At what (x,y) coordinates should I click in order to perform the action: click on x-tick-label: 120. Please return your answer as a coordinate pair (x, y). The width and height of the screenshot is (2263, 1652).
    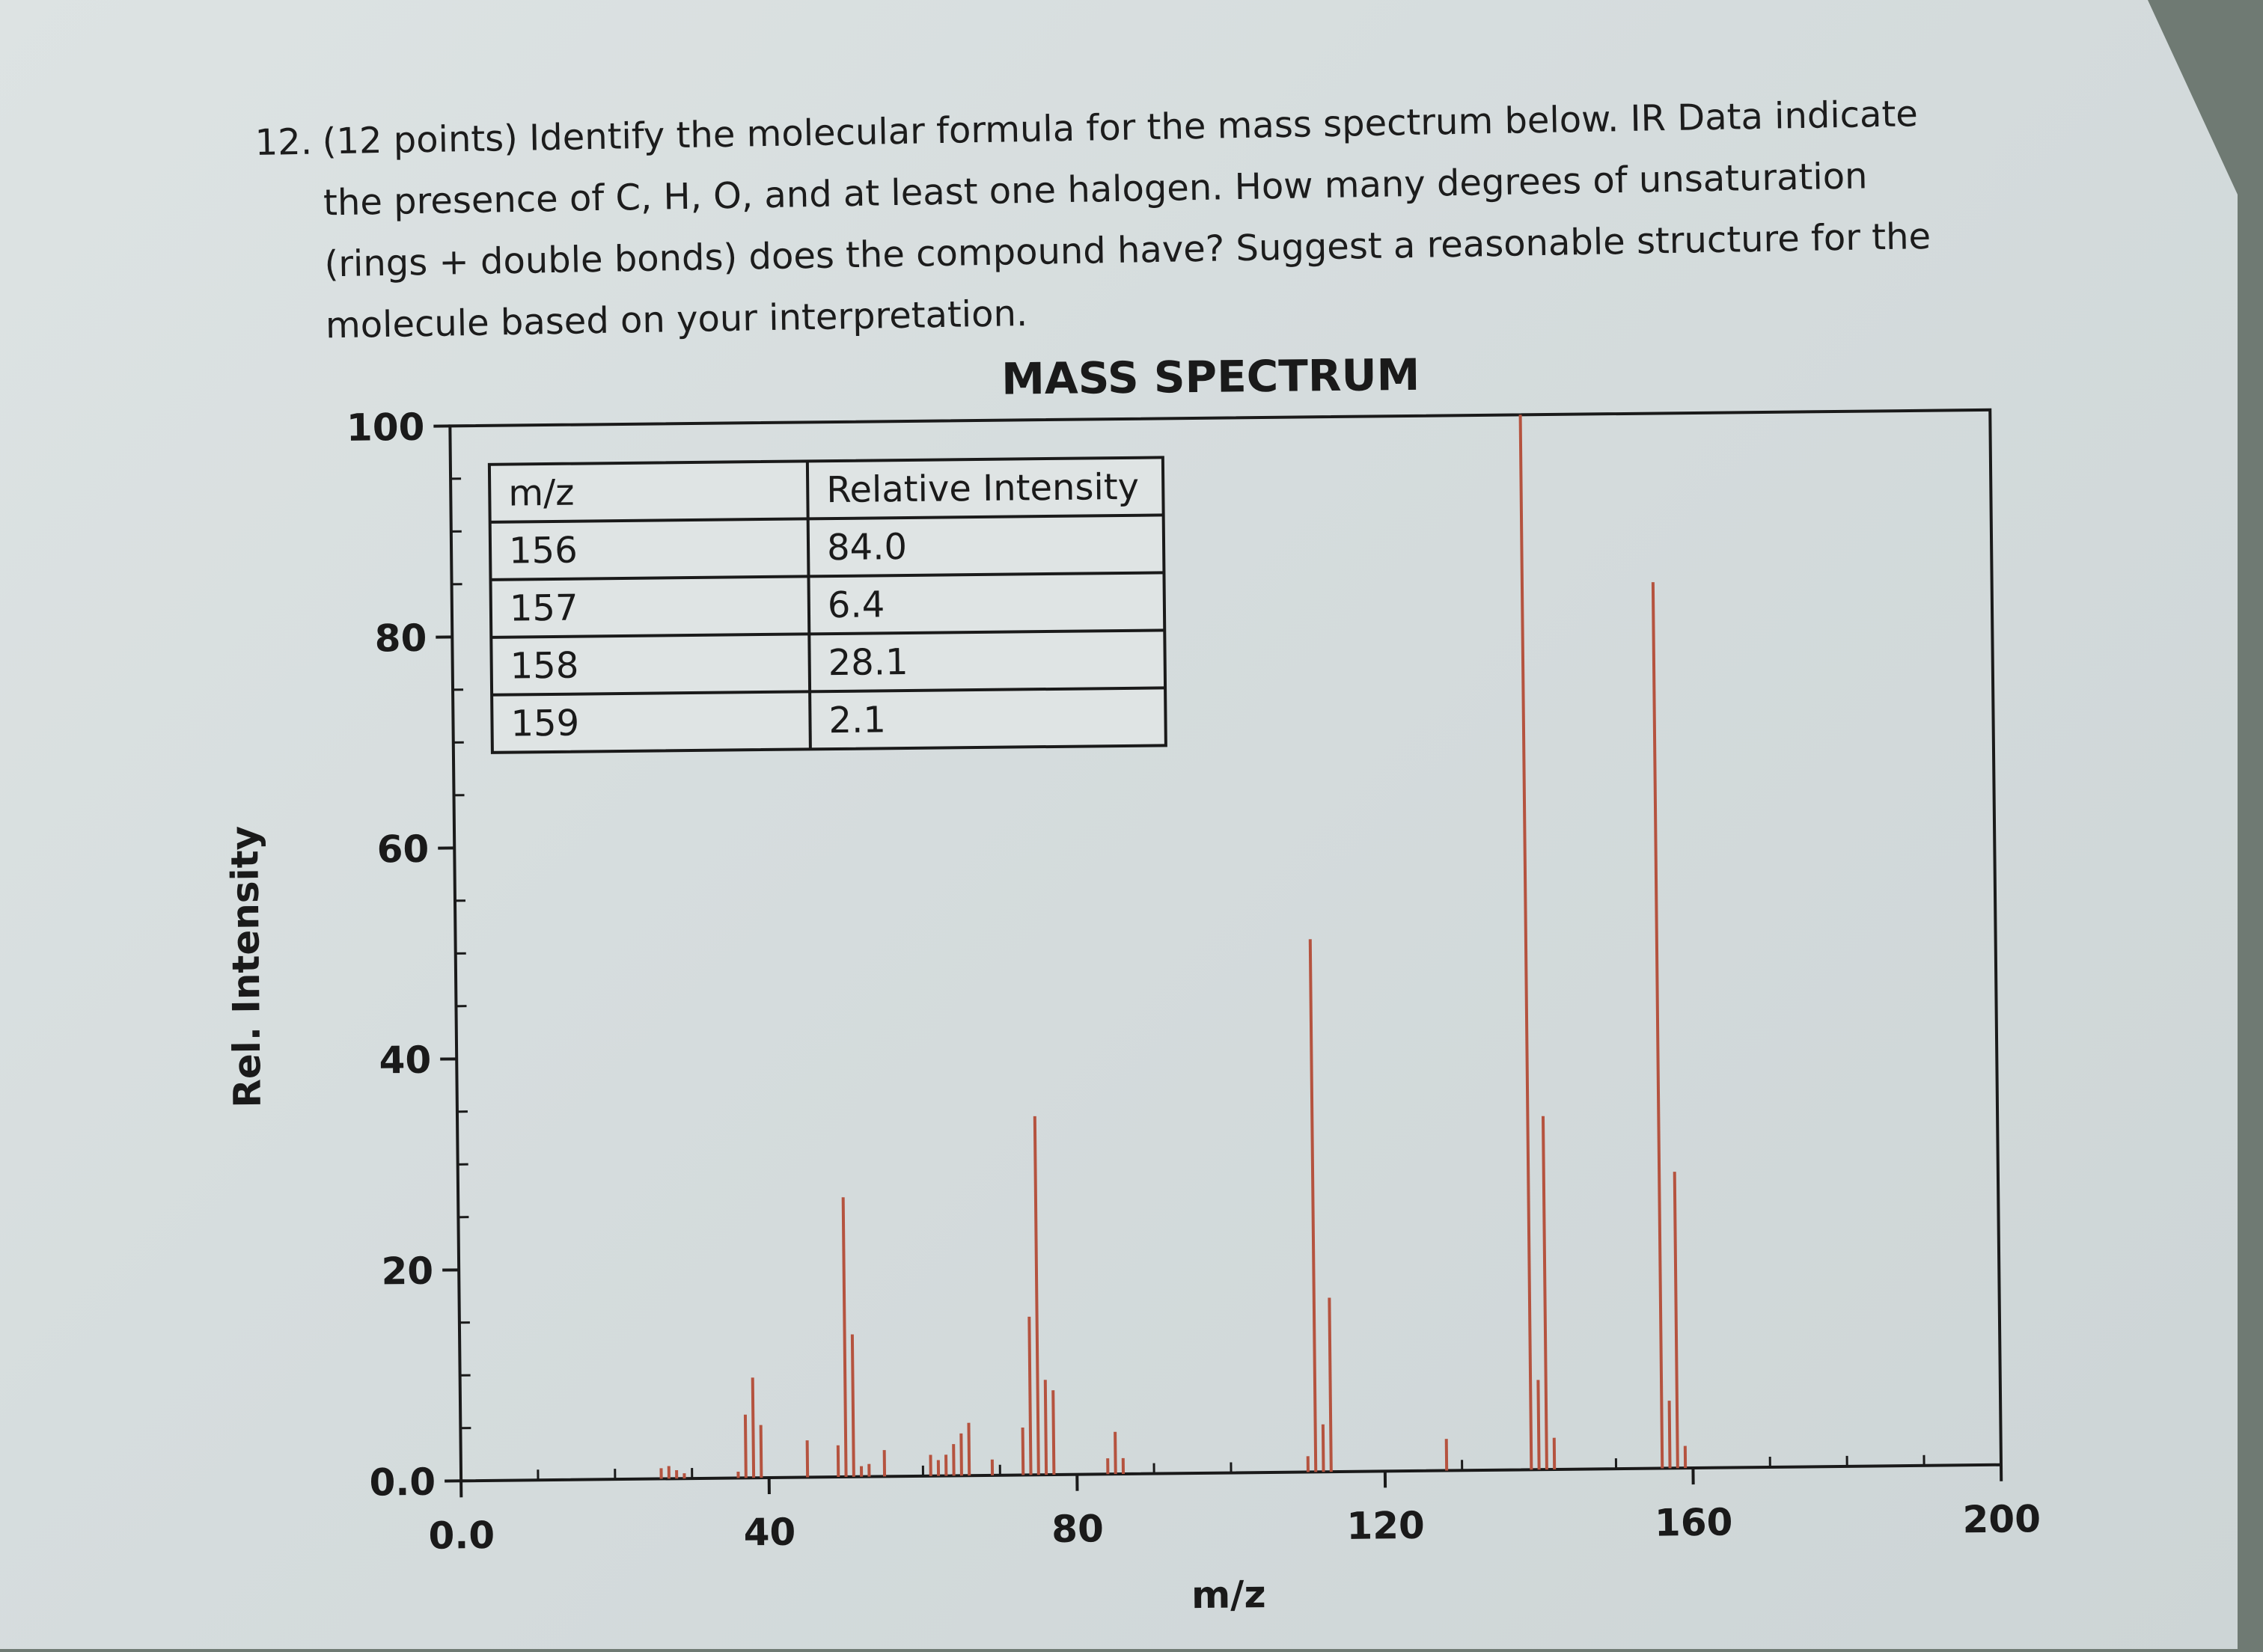
    Looking at the image, I should click on (1385, 1526).